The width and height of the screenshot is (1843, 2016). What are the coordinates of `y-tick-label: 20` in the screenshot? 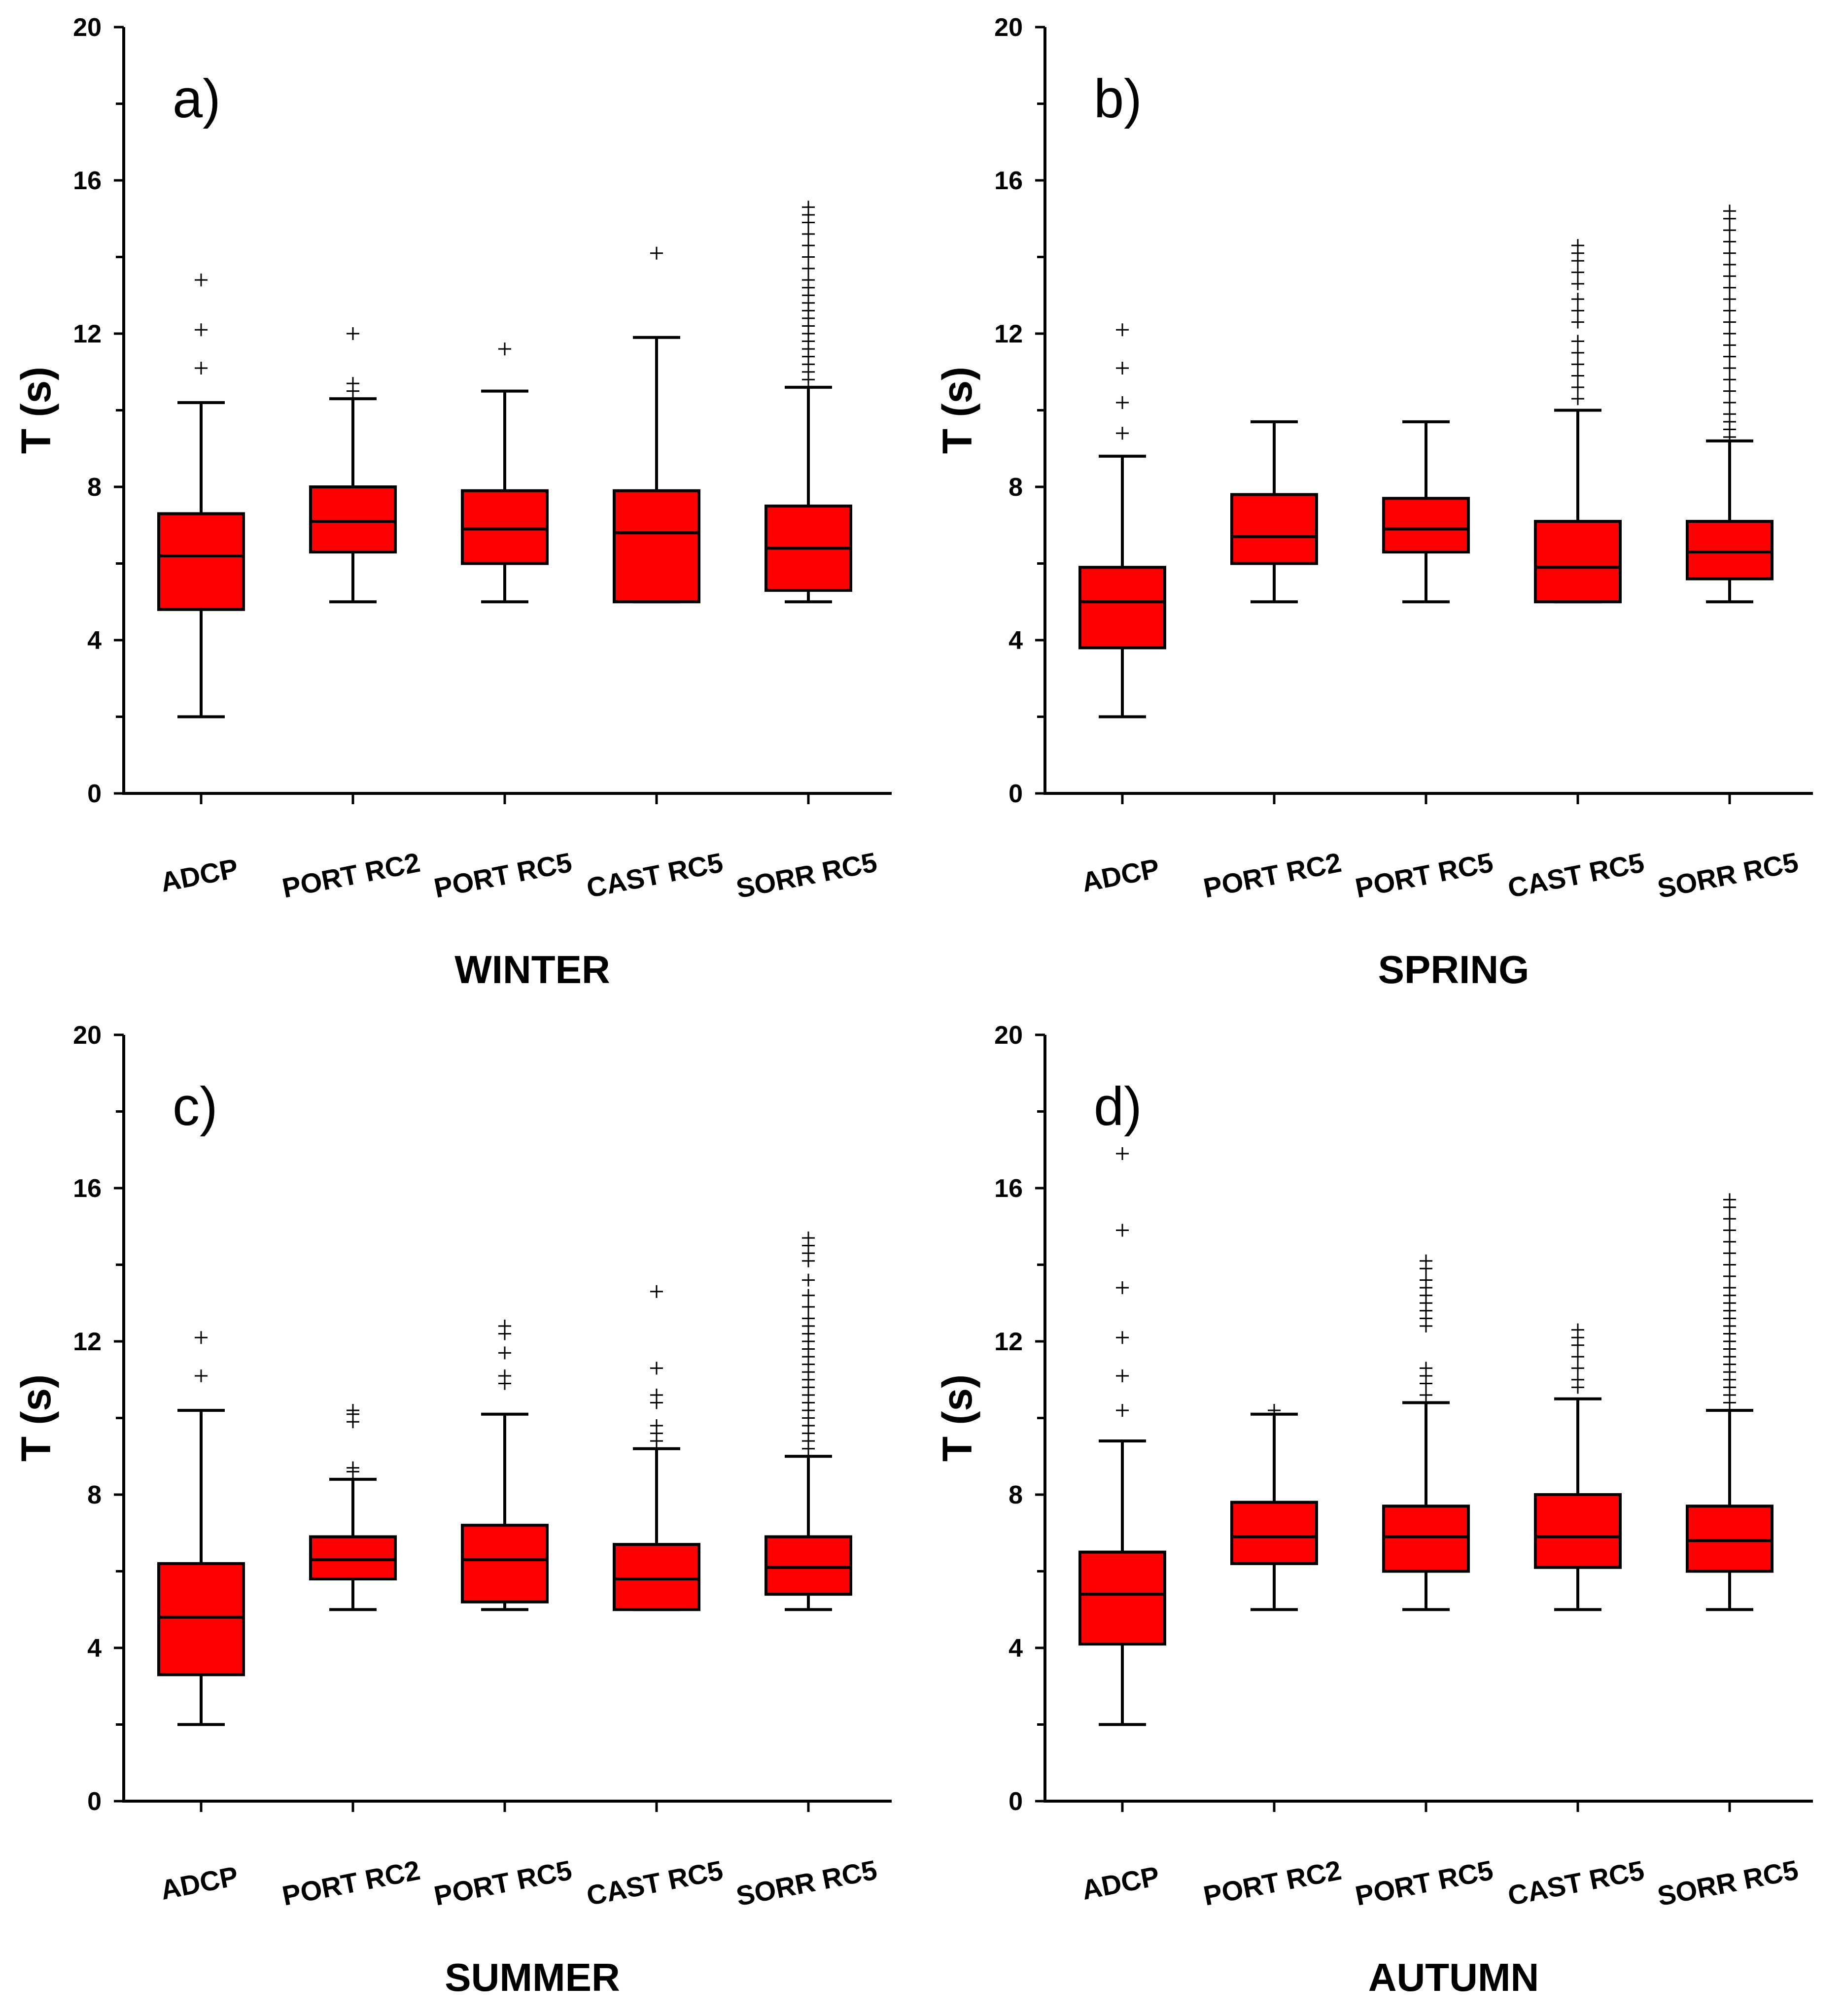 It's located at (1008, 1035).